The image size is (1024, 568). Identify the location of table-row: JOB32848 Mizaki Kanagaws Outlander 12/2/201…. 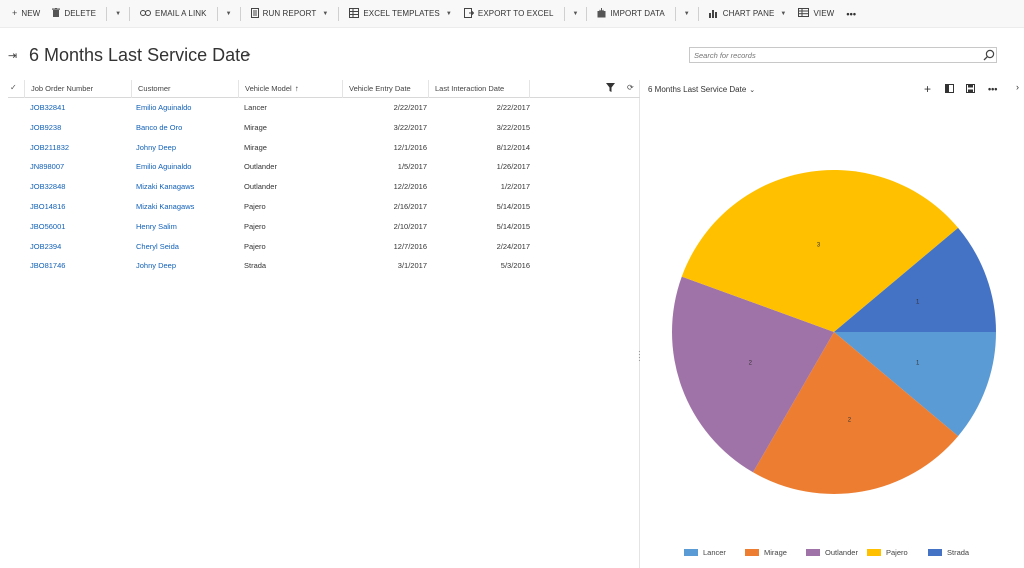
(324, 187).